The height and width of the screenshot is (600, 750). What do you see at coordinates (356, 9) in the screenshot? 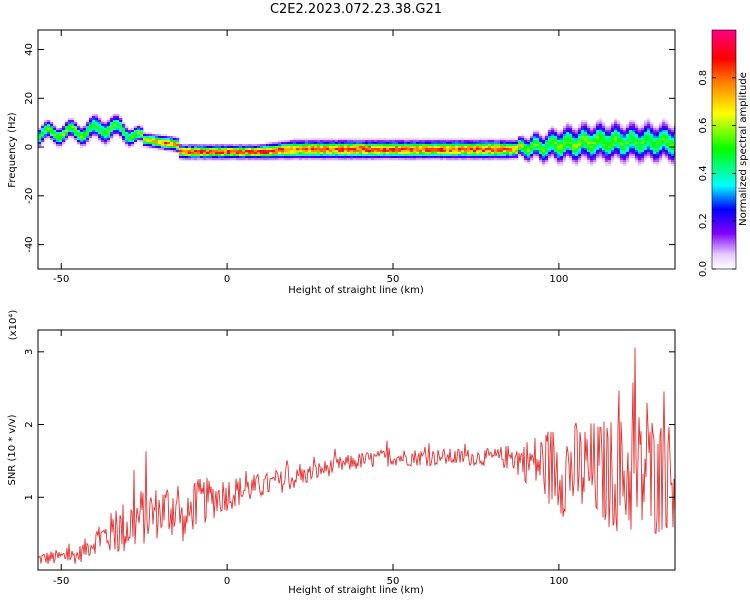
I see `chart-title: C2E2.2023.072.23.38.G21` at bounding box center [356, 9].